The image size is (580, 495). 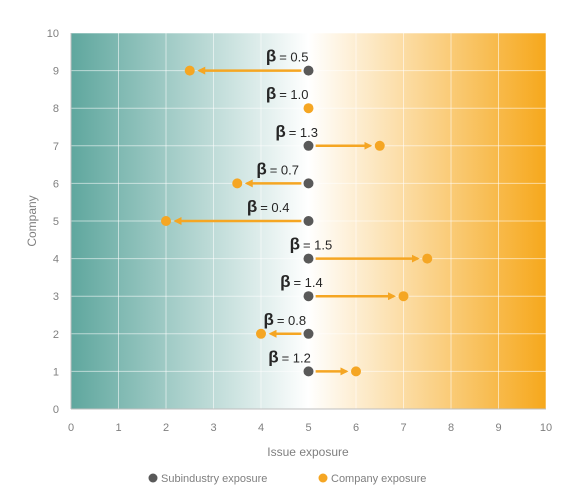 What do you see at coordinates (378, 479) in the screenshot?
I see `legend-company-label: Company exposure` at bounding box center [378, 479].